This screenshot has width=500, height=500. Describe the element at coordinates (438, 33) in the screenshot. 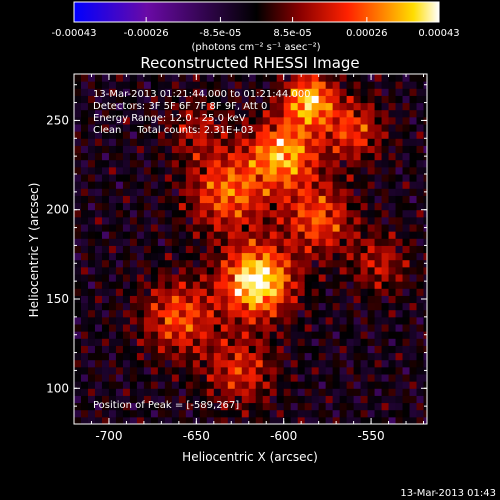

I see `colorbar-tick-label: 0.00043` at that location.